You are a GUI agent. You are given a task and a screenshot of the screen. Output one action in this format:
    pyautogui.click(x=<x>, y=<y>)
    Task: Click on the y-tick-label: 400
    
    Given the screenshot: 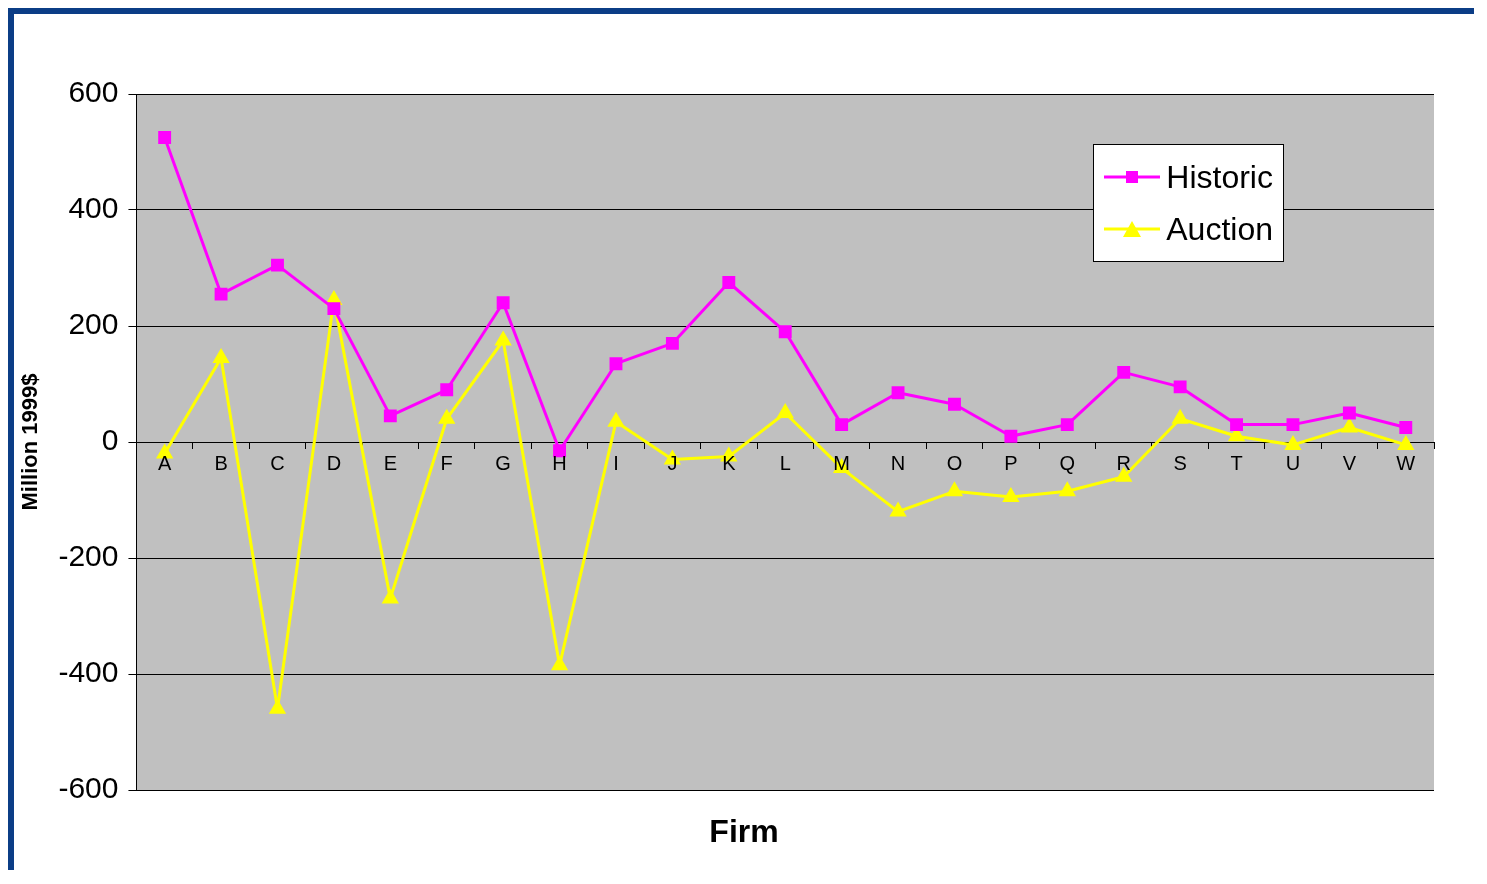 What is the action you would take?
    pyautogui.click(x=93, y=208)
    